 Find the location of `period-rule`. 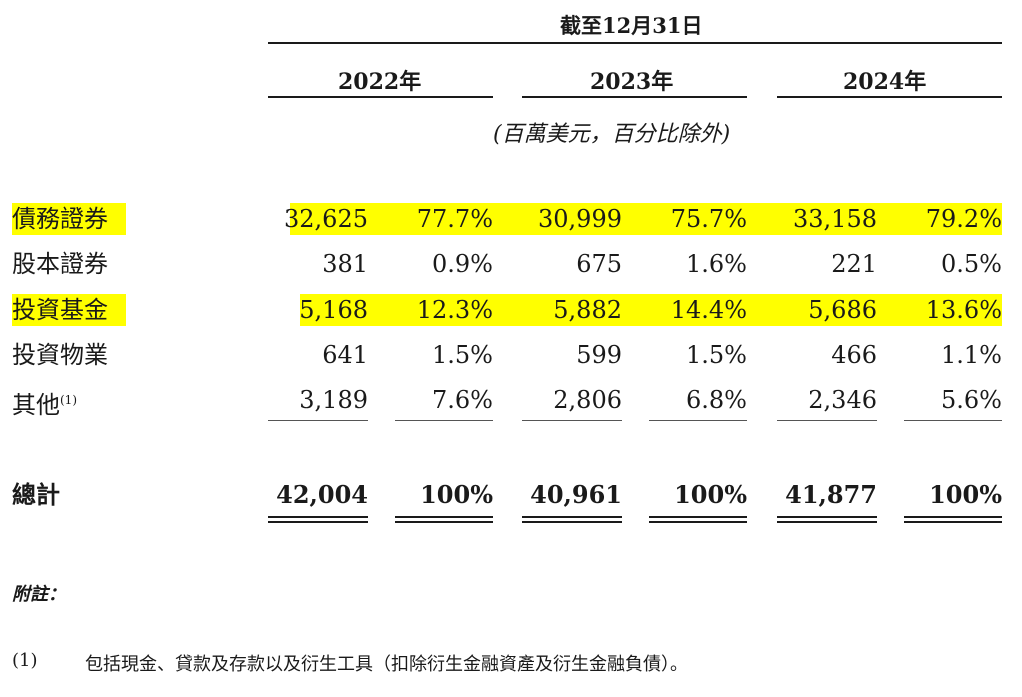

period-rule is located at coordinates (635, 43).